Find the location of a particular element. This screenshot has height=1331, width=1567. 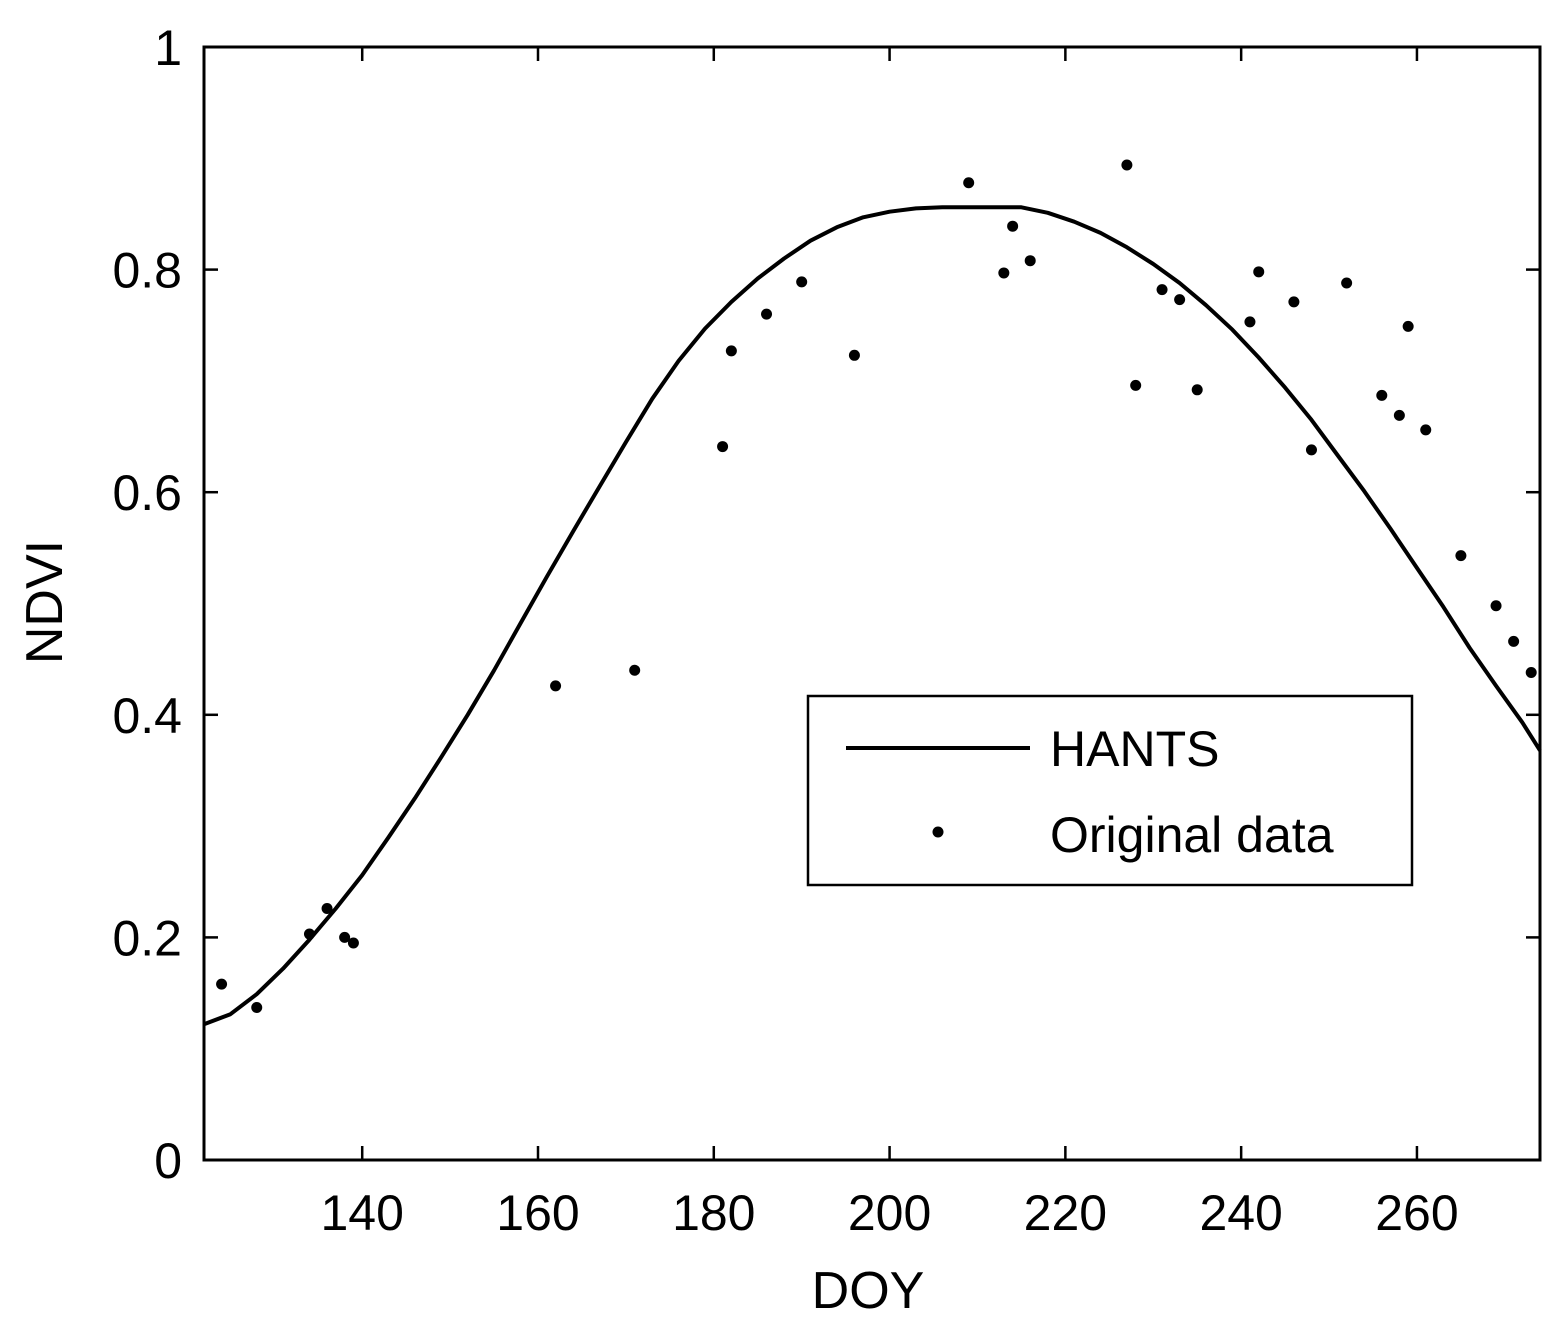

legend-label-original-data: Original data is located at coordinates (1192, 835).